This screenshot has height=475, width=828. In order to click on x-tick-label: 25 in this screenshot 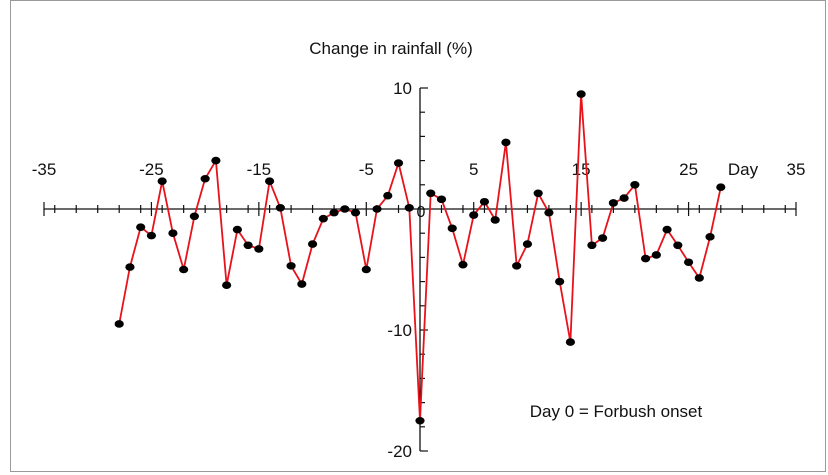, I will do `click(688, 169)`.